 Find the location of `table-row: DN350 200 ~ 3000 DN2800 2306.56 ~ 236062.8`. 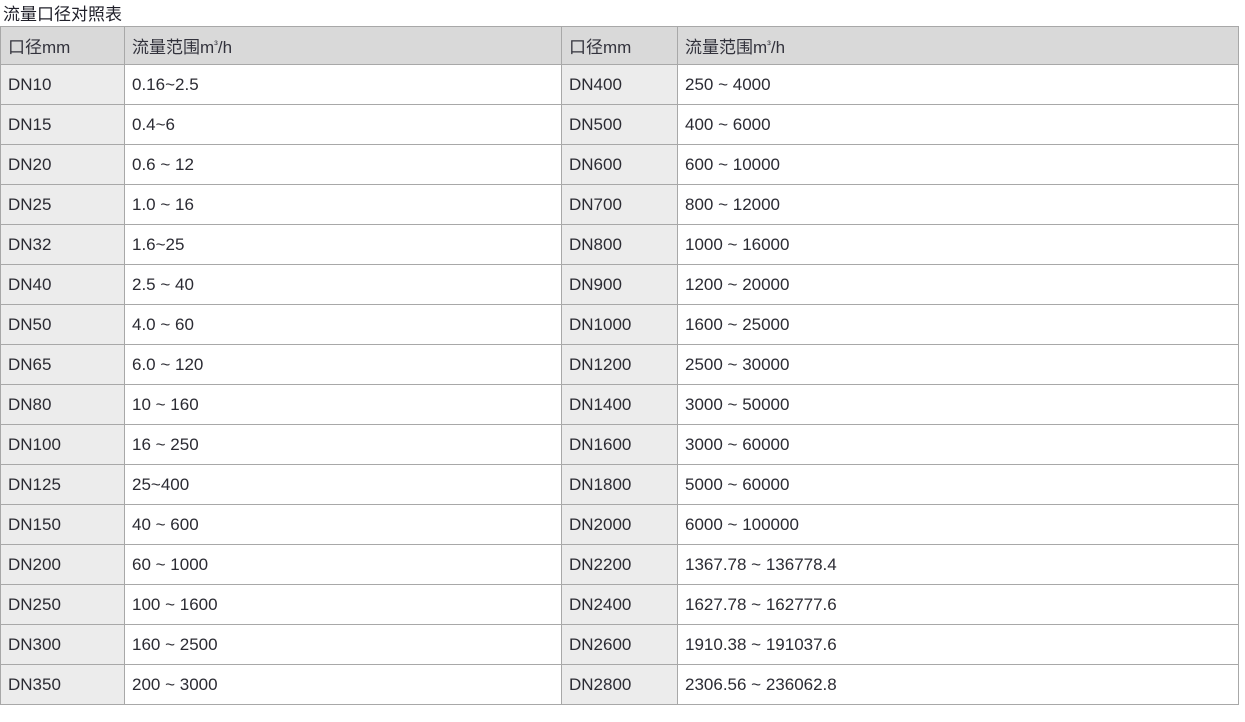

table-row: DN350 200 ~ 3000 DN2800 2306.56 ~ 236062.8 is located at coordinates (619, 684).